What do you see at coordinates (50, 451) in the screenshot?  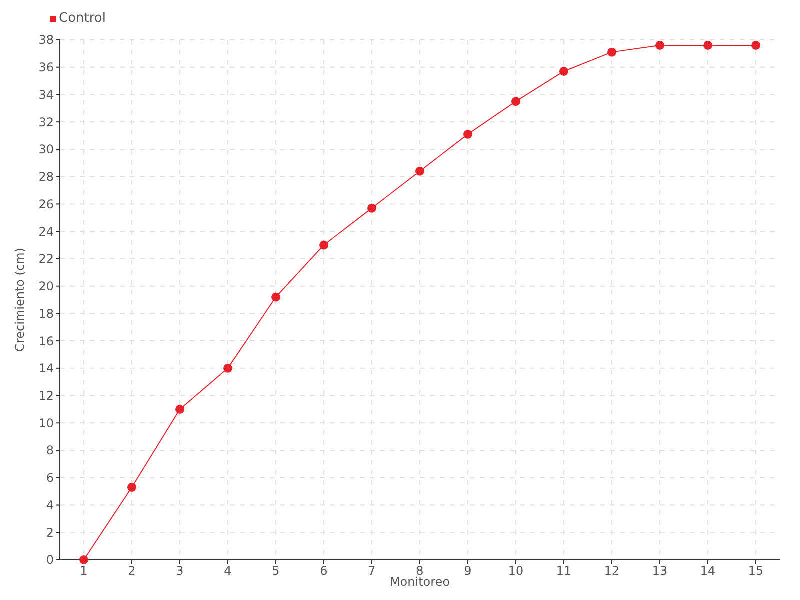 I see `y-tick-label: 8` at bounding box center [50, 451].